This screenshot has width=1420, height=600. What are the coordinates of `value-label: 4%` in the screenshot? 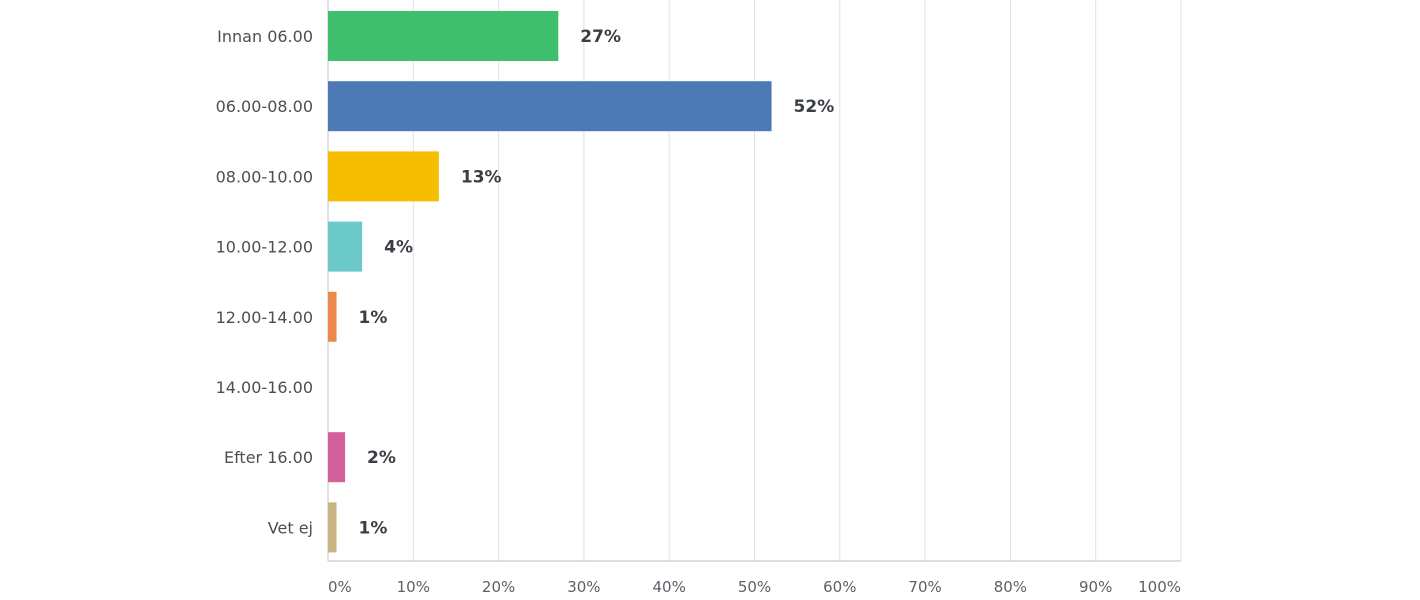 It's located at (398, 248).